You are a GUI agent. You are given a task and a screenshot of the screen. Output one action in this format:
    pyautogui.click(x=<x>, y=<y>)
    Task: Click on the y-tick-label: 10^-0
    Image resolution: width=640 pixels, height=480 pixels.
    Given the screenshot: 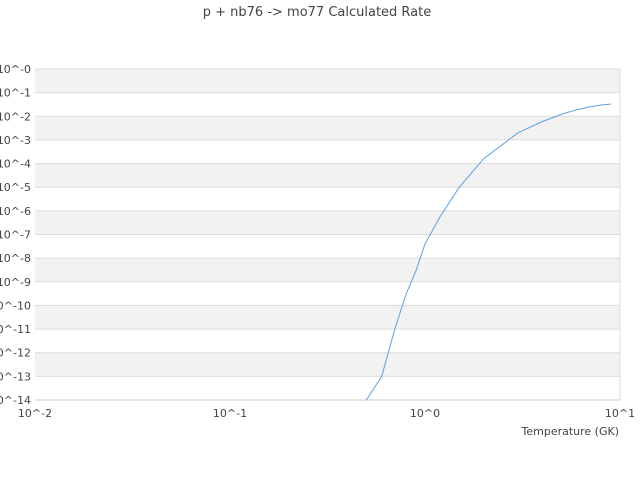 What is the action you would take?
    pyautogui.click(x=15, y=69)
    